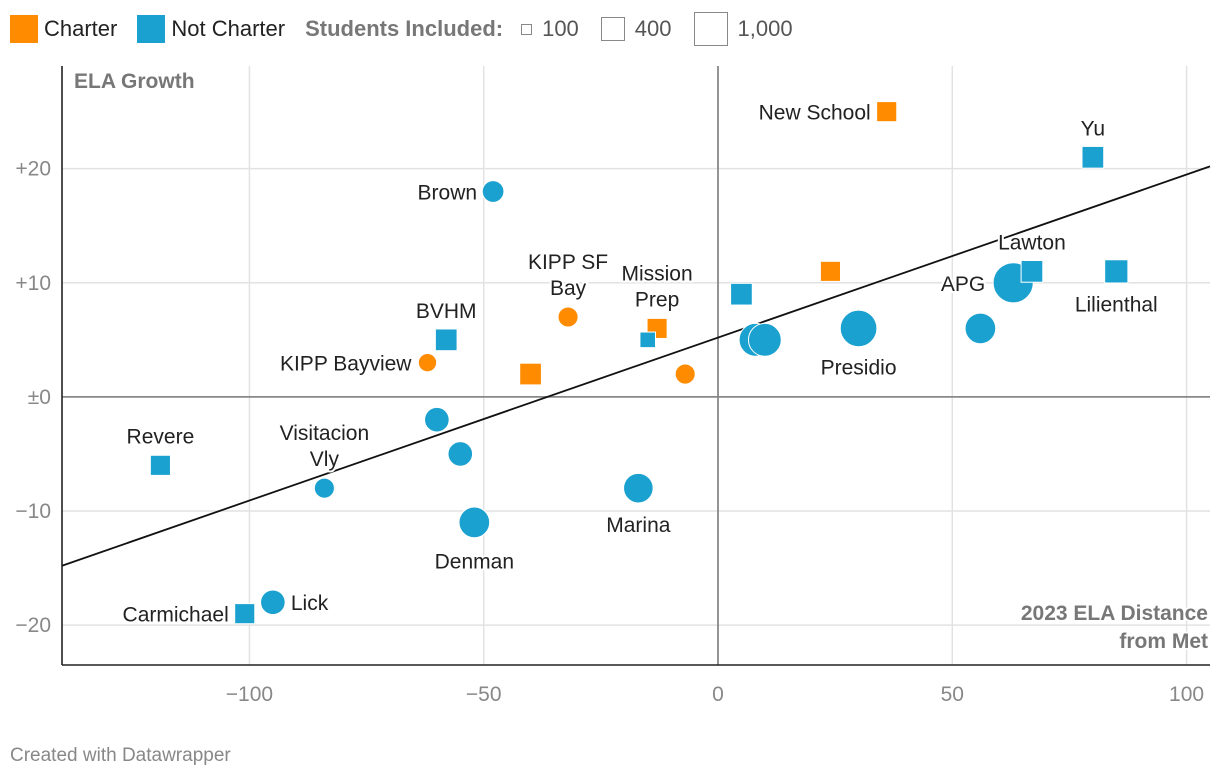 The height and width of the screenshot is (782, 1220). Describe the element at coordinates (33, 169) in the screenshot. I see `y-tick-label: +20` at that location.